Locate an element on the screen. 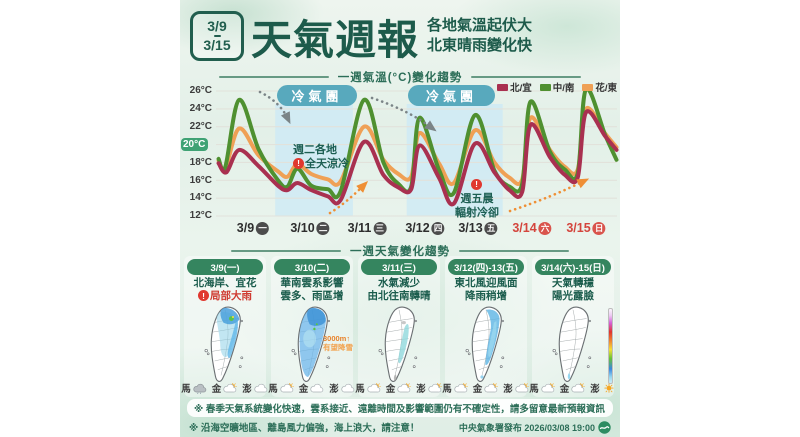 This screenshot has width=800, height=437. weekday-badge: 五 is located at coordinates (491, 228).